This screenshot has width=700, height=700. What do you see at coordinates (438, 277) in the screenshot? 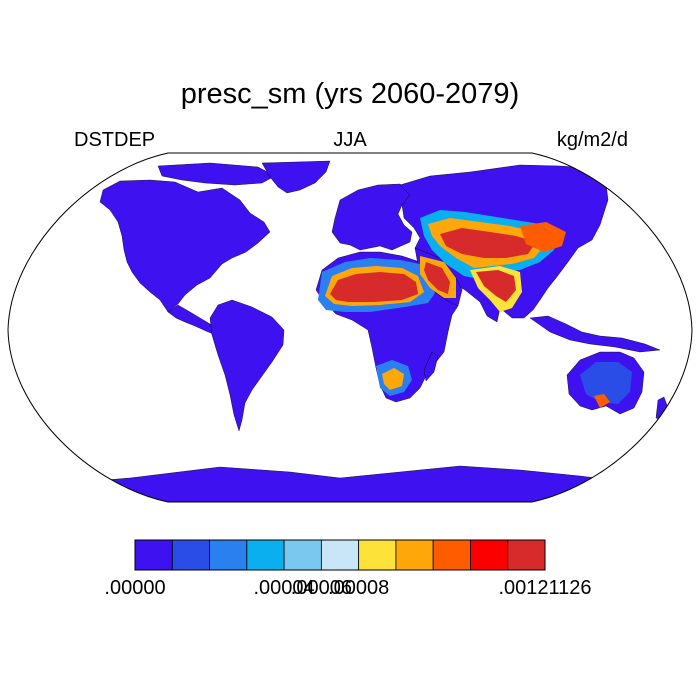
I see `region-arabia` at bounding box center [438, 277].